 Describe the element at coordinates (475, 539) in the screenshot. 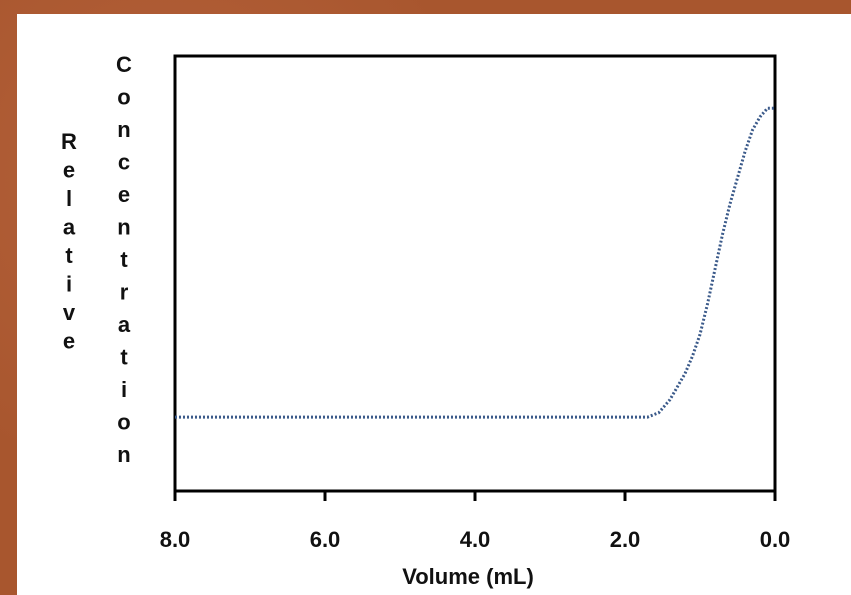

I see `x-tick-label: 4.0` at that location.